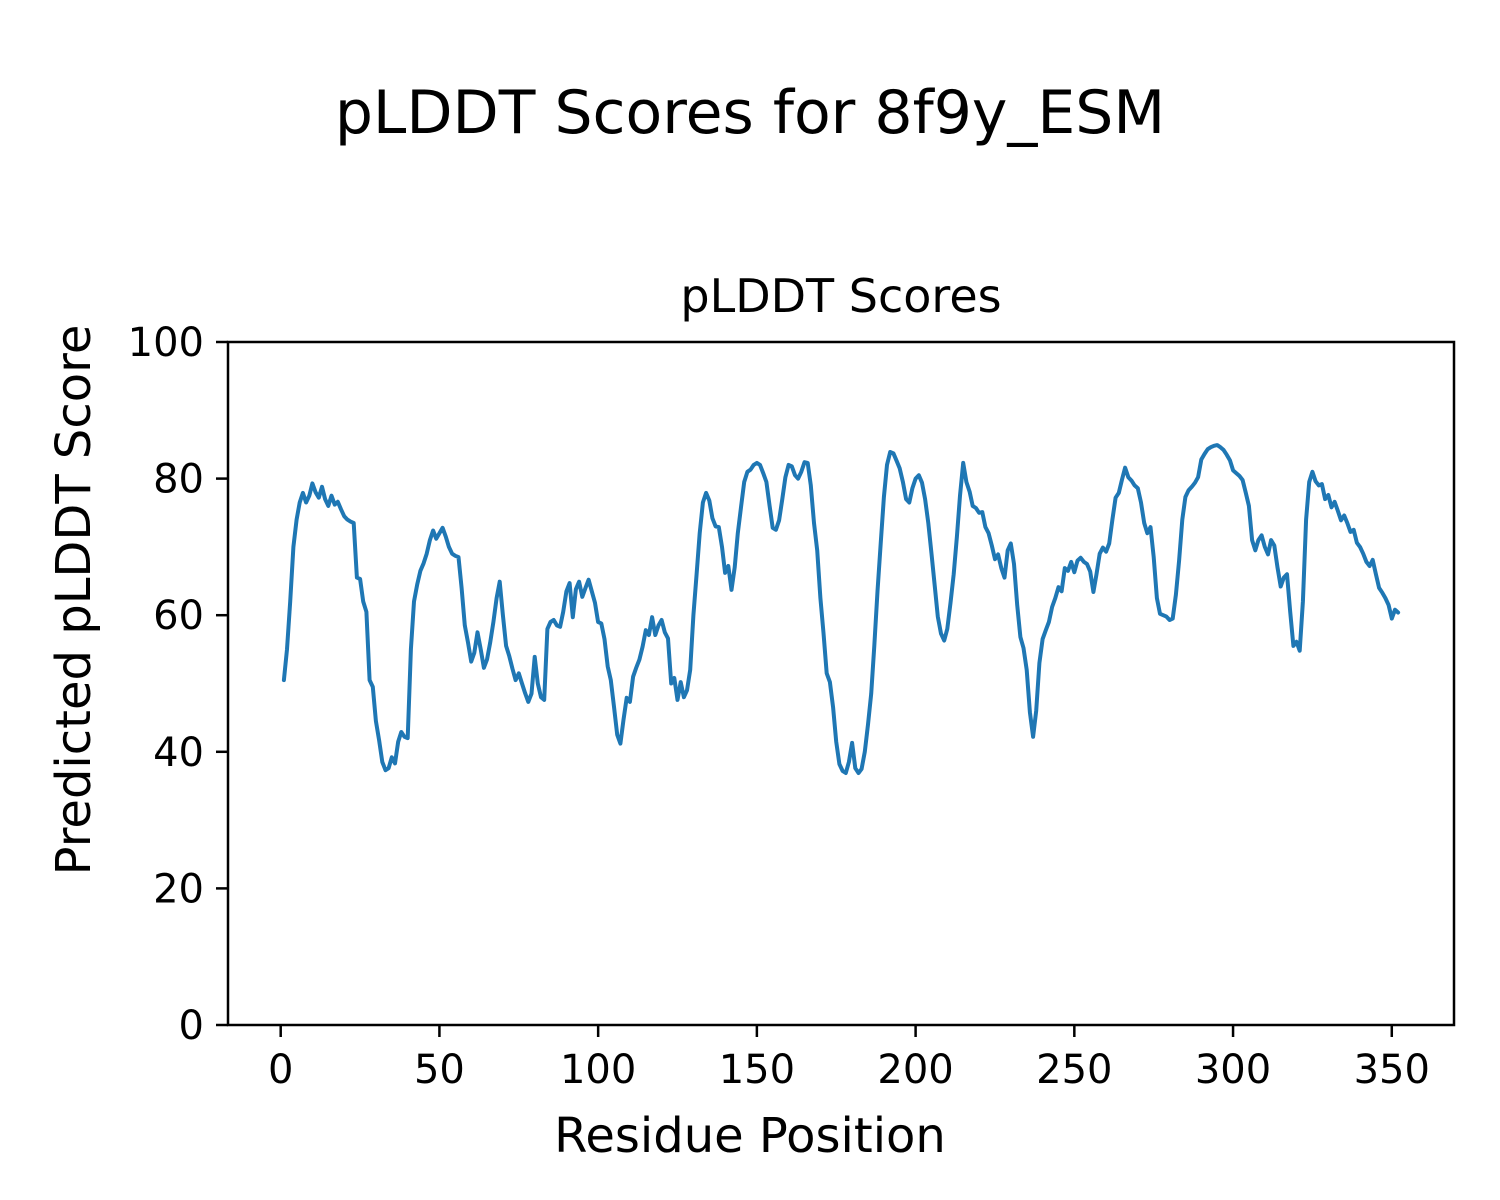 This screenshot has height=1200, width=1500. What do you see at coordinates (1392, 1070) in the screenshot?
I see `x-tick-label: 350` at bounding box center [1392, 1070].